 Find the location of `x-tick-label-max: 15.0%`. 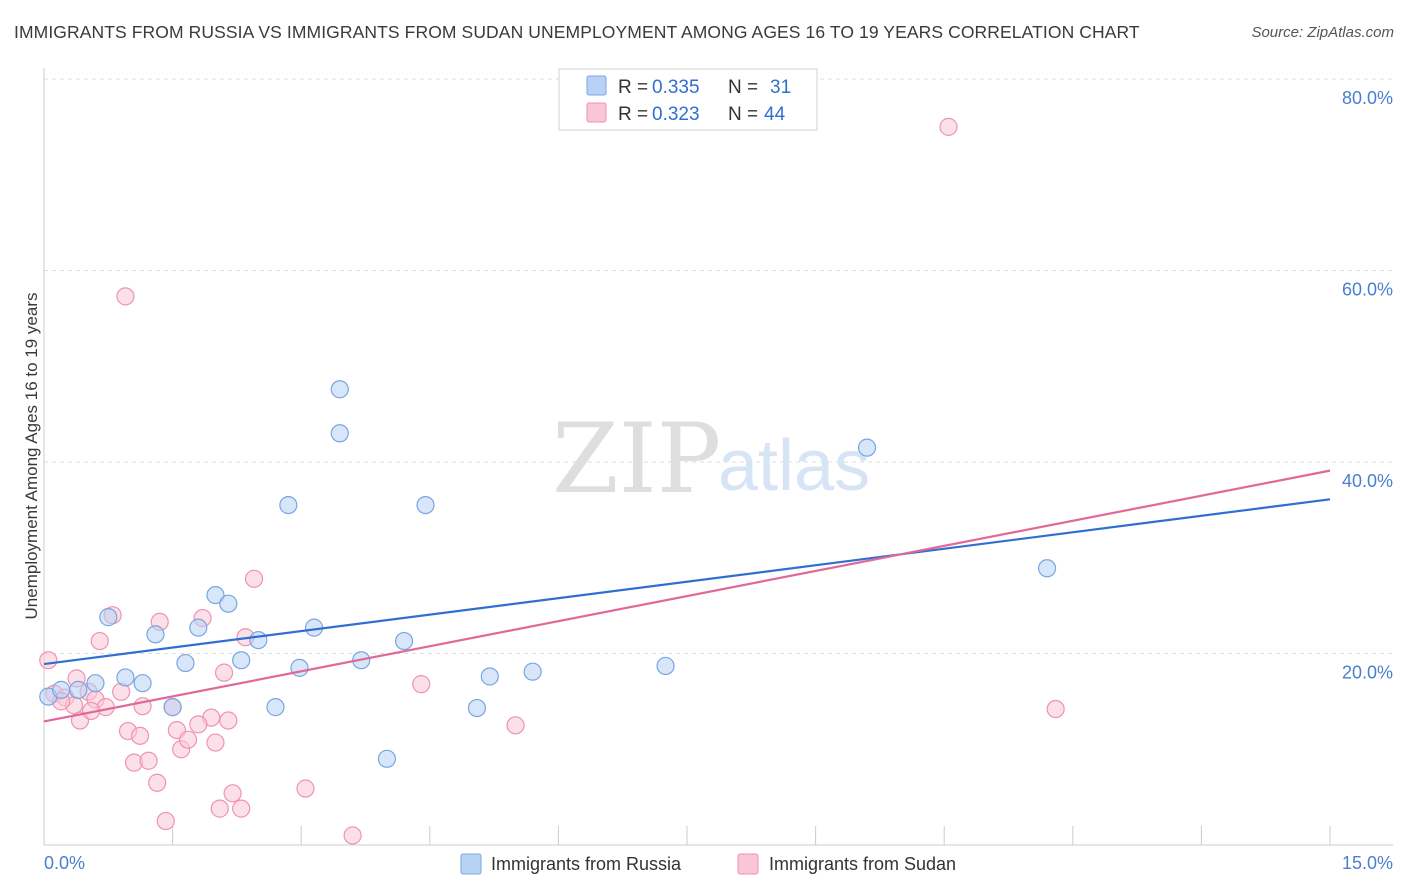

x-tick-label-max: 15.0% is located at coordinates (1367, 863).